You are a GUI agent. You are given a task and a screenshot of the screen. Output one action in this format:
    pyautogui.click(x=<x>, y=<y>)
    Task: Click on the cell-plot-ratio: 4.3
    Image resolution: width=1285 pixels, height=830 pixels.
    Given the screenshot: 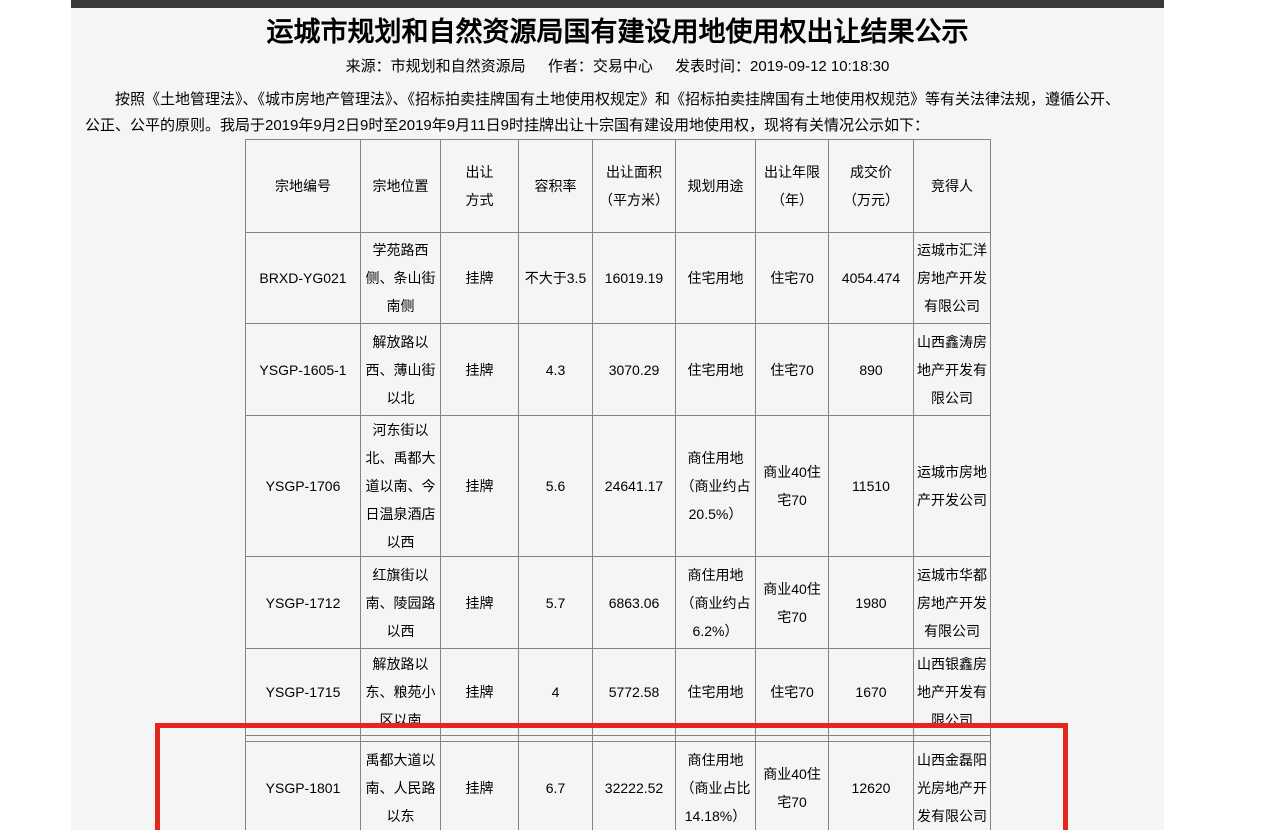 What is the action you would take?
    pyautogui.click(x=555, y=369)
    